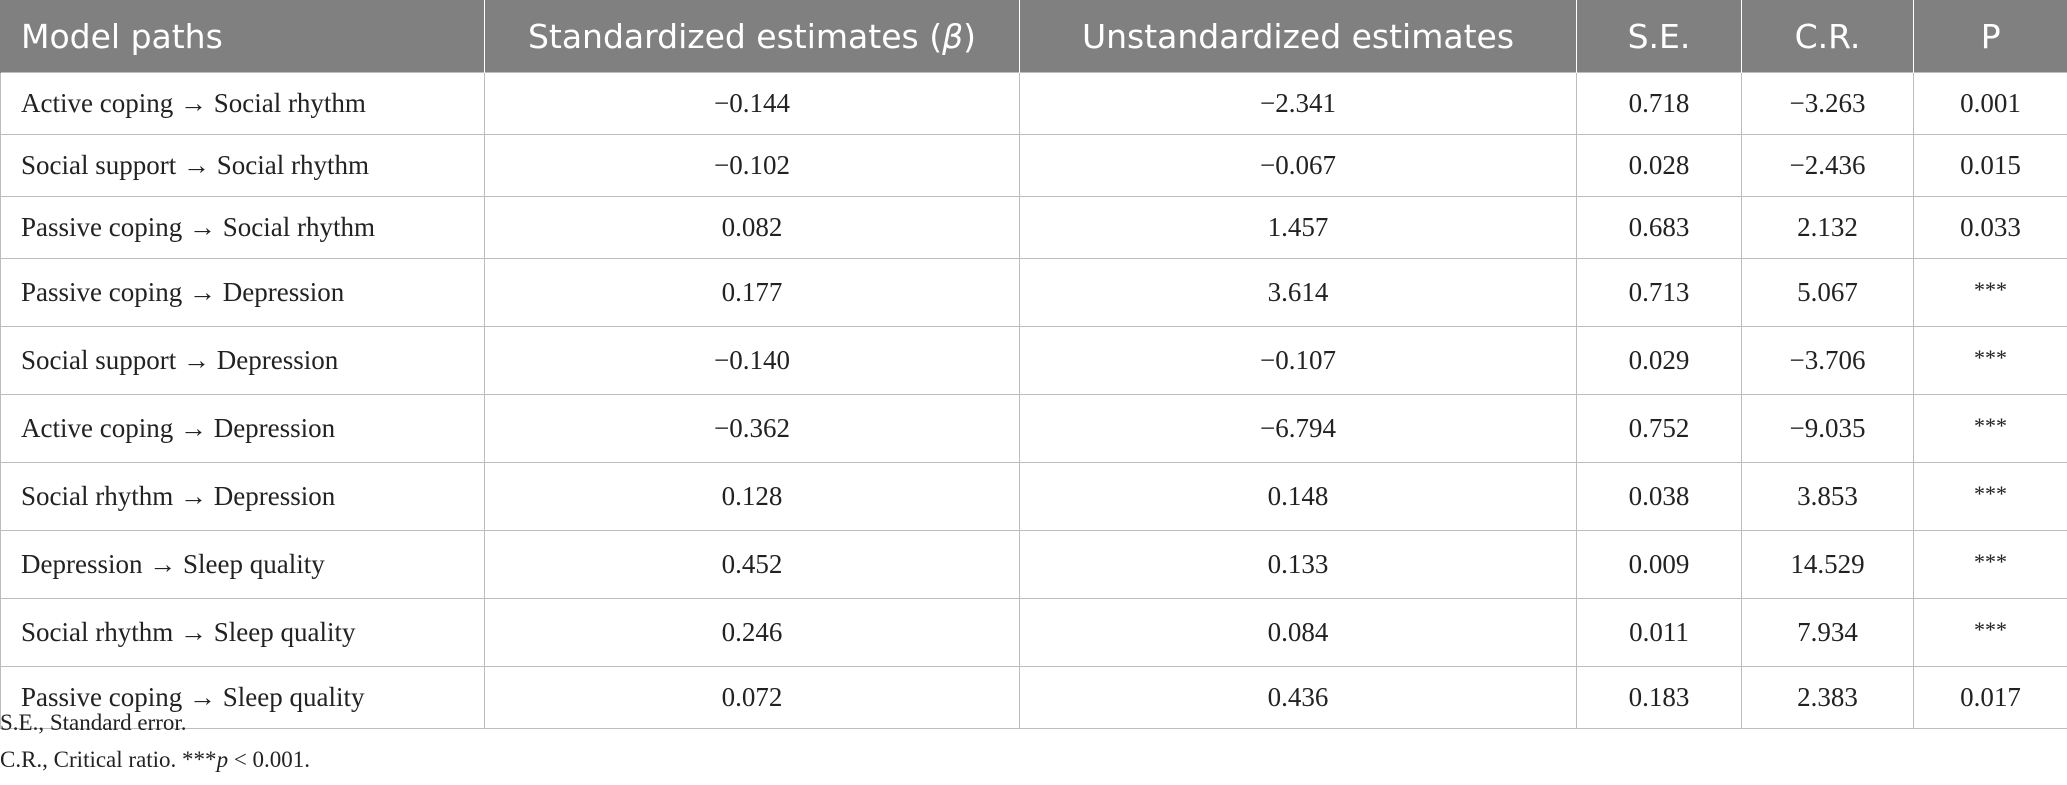 The height and width of the screenshot is (785, 2067). Describe the element at coordinates (242, 360) in the screenshot. I see `cell-model-path: Social support → Depression` at that location.